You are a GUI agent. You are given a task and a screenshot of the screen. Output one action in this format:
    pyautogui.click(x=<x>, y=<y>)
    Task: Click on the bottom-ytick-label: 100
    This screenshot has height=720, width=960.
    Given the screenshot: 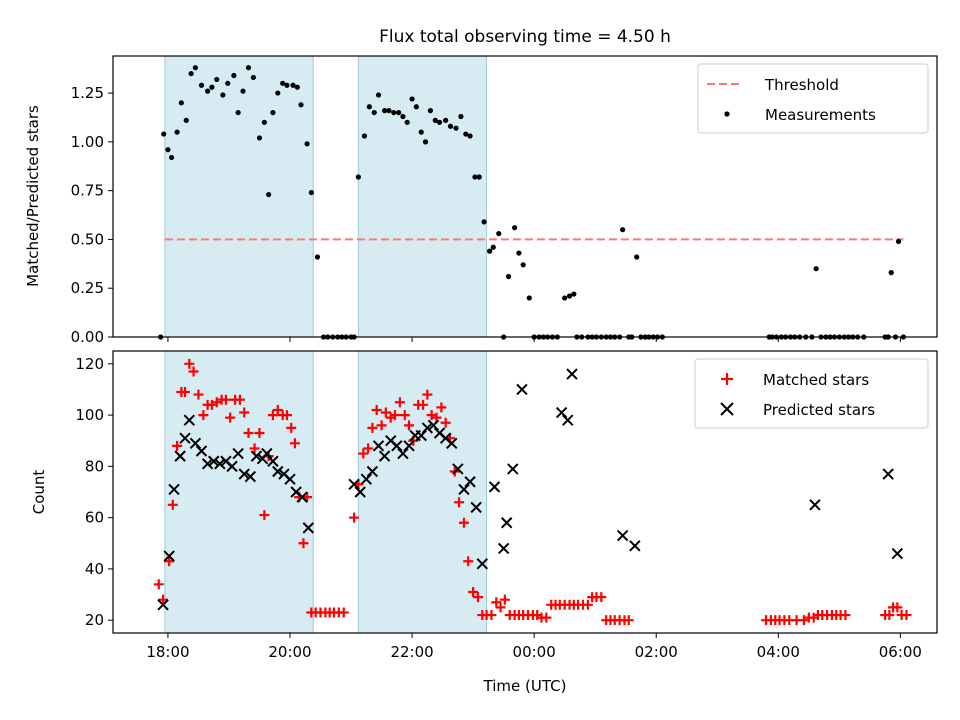 What is the action you would take?
    pyautogui.click(x=89, y=415)
    